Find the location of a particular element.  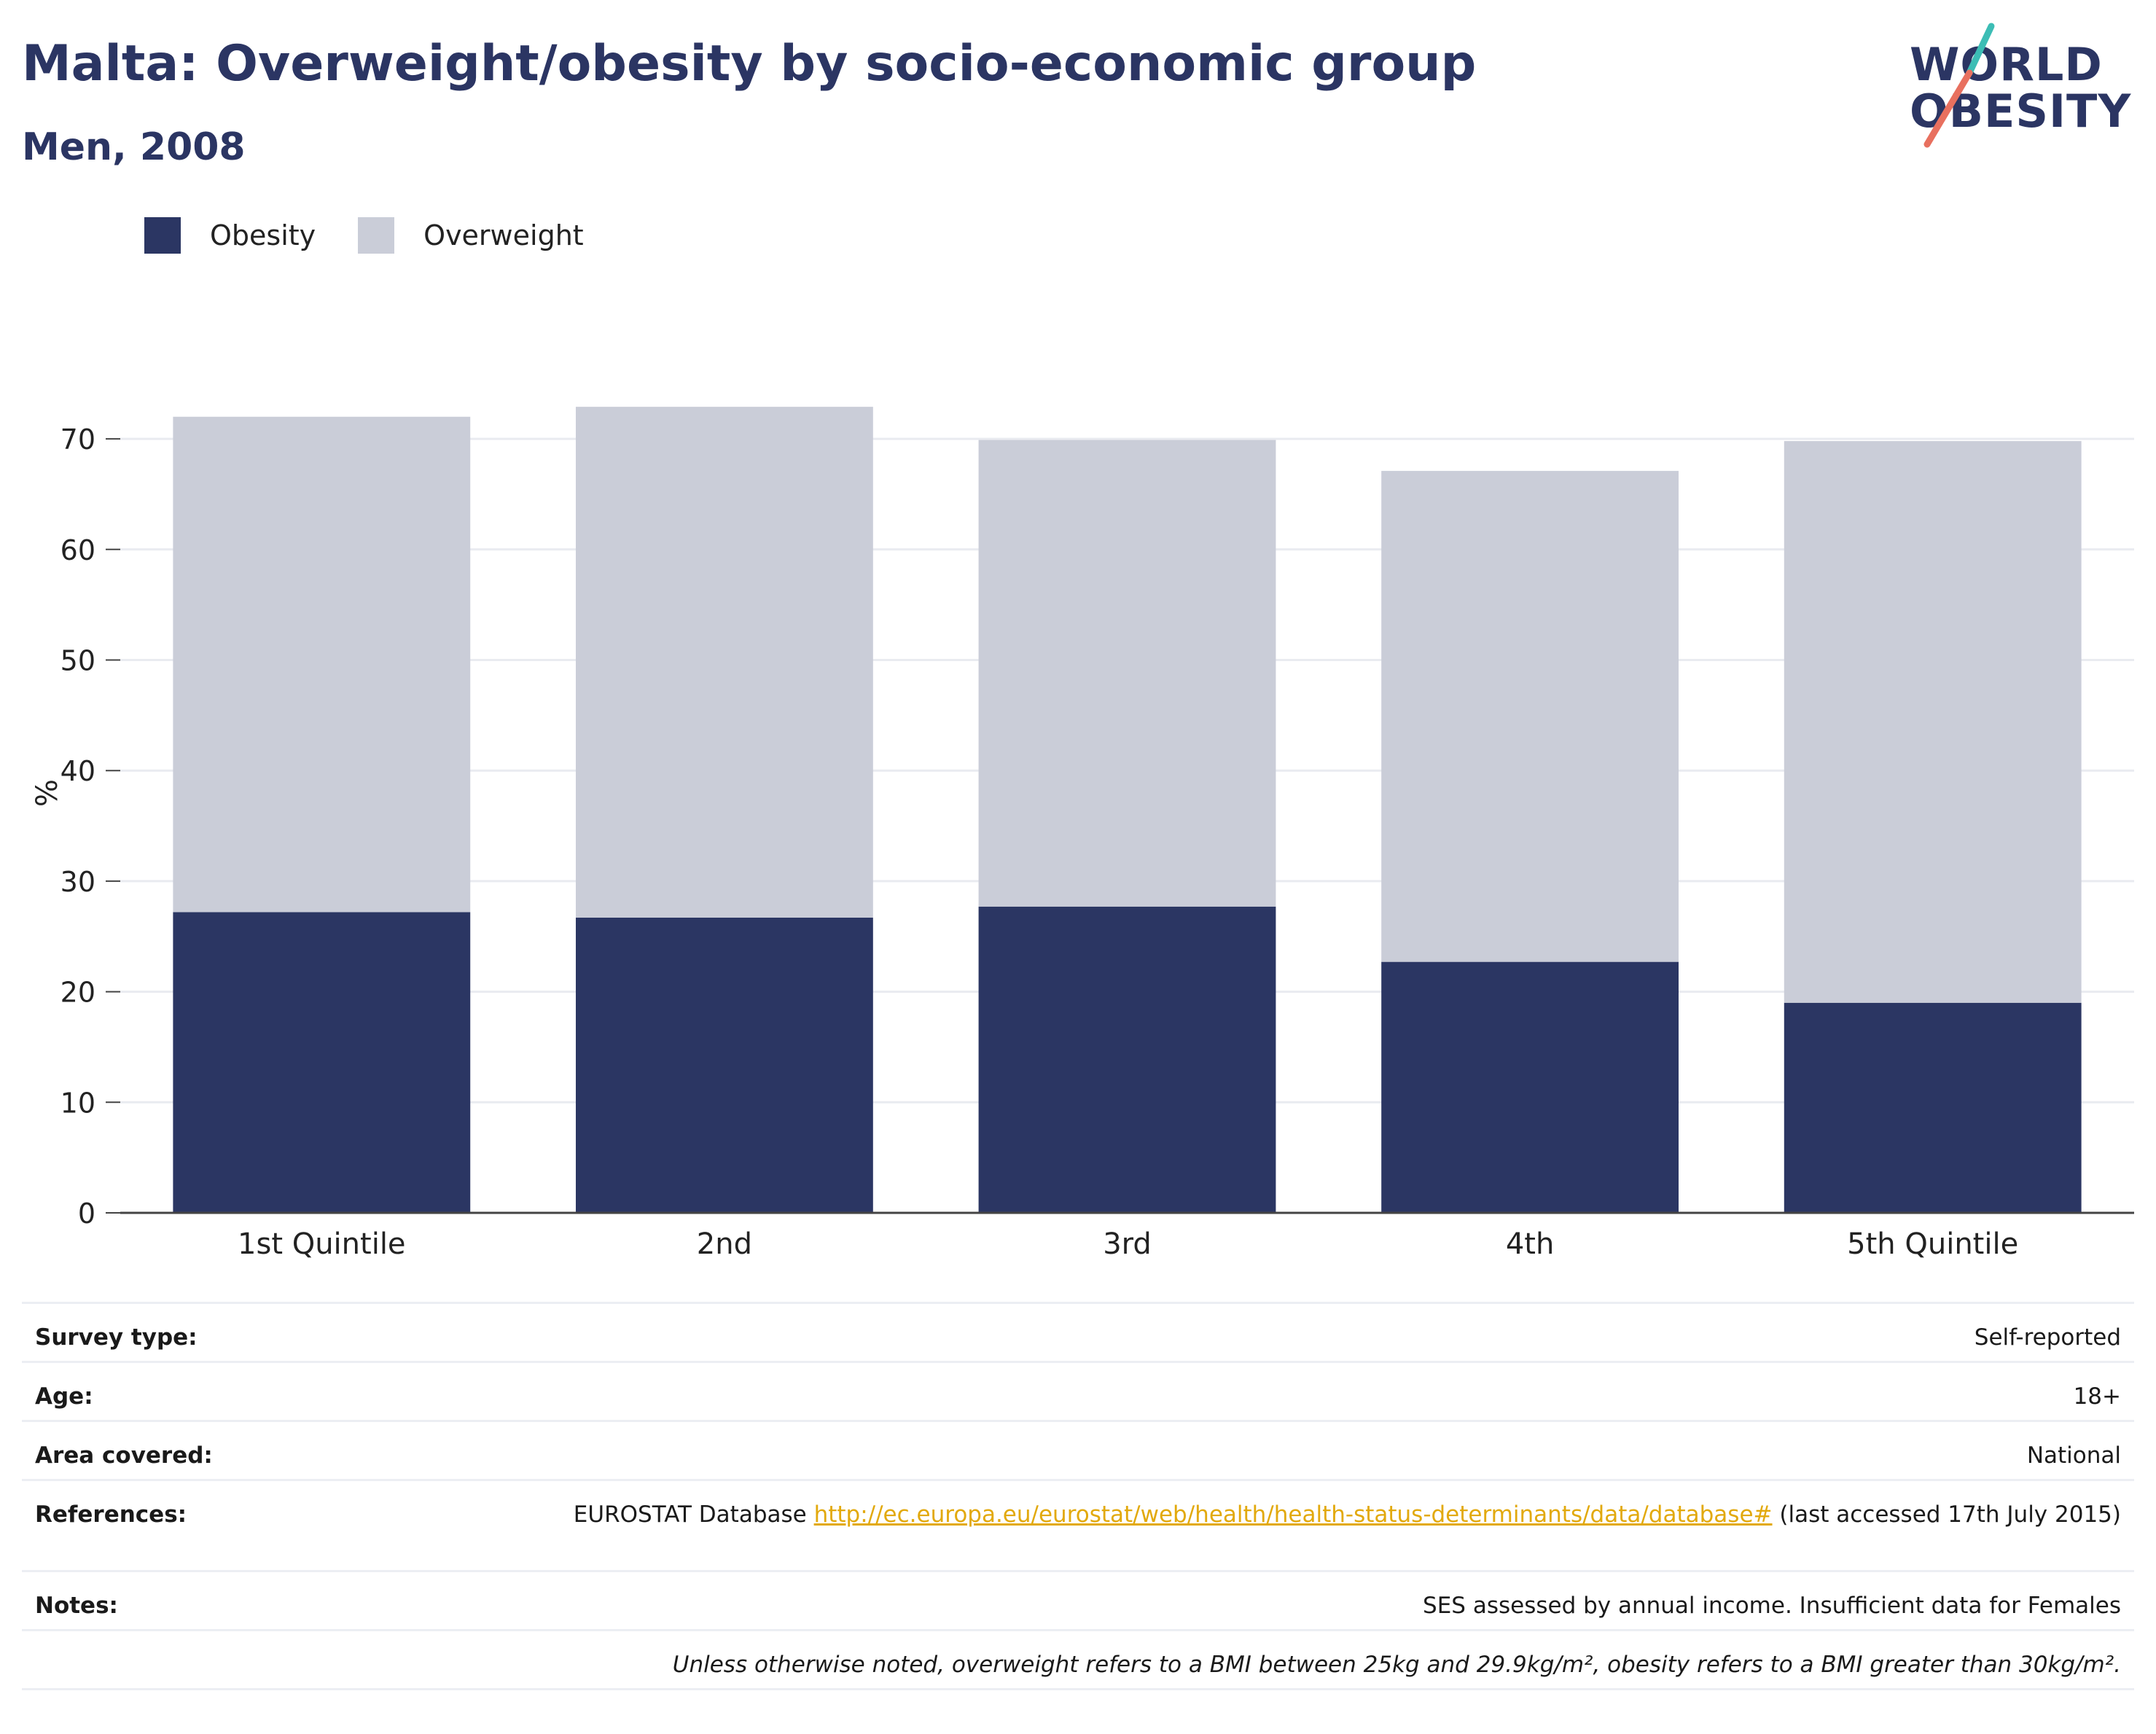

logo-word-world: WORLD is located at coordinates (2007, 64).